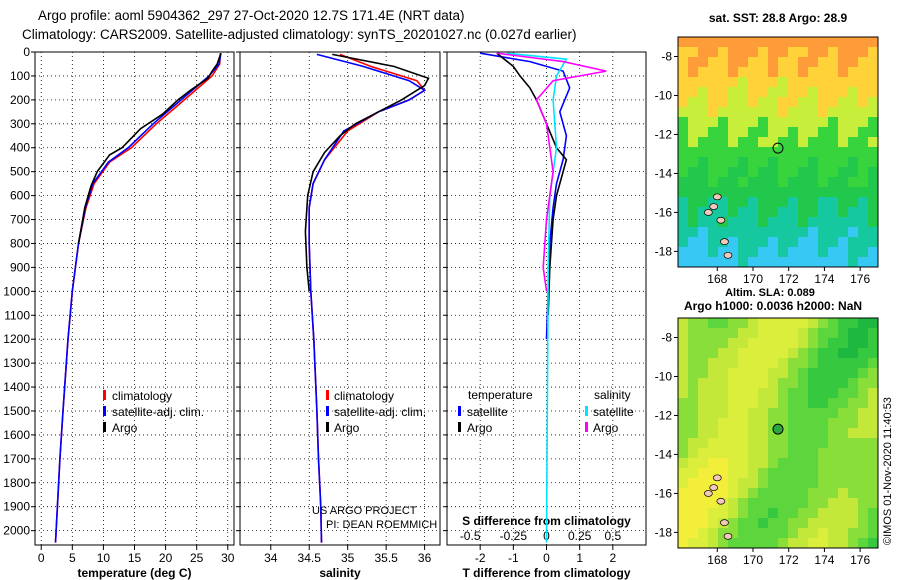 Image resolution: width=900 pixels, height=580 pixels. What do you see at coordinates (824, 560) in the screenshot?
I see `x-tick-label: 174` at bounding box center [824, 560].